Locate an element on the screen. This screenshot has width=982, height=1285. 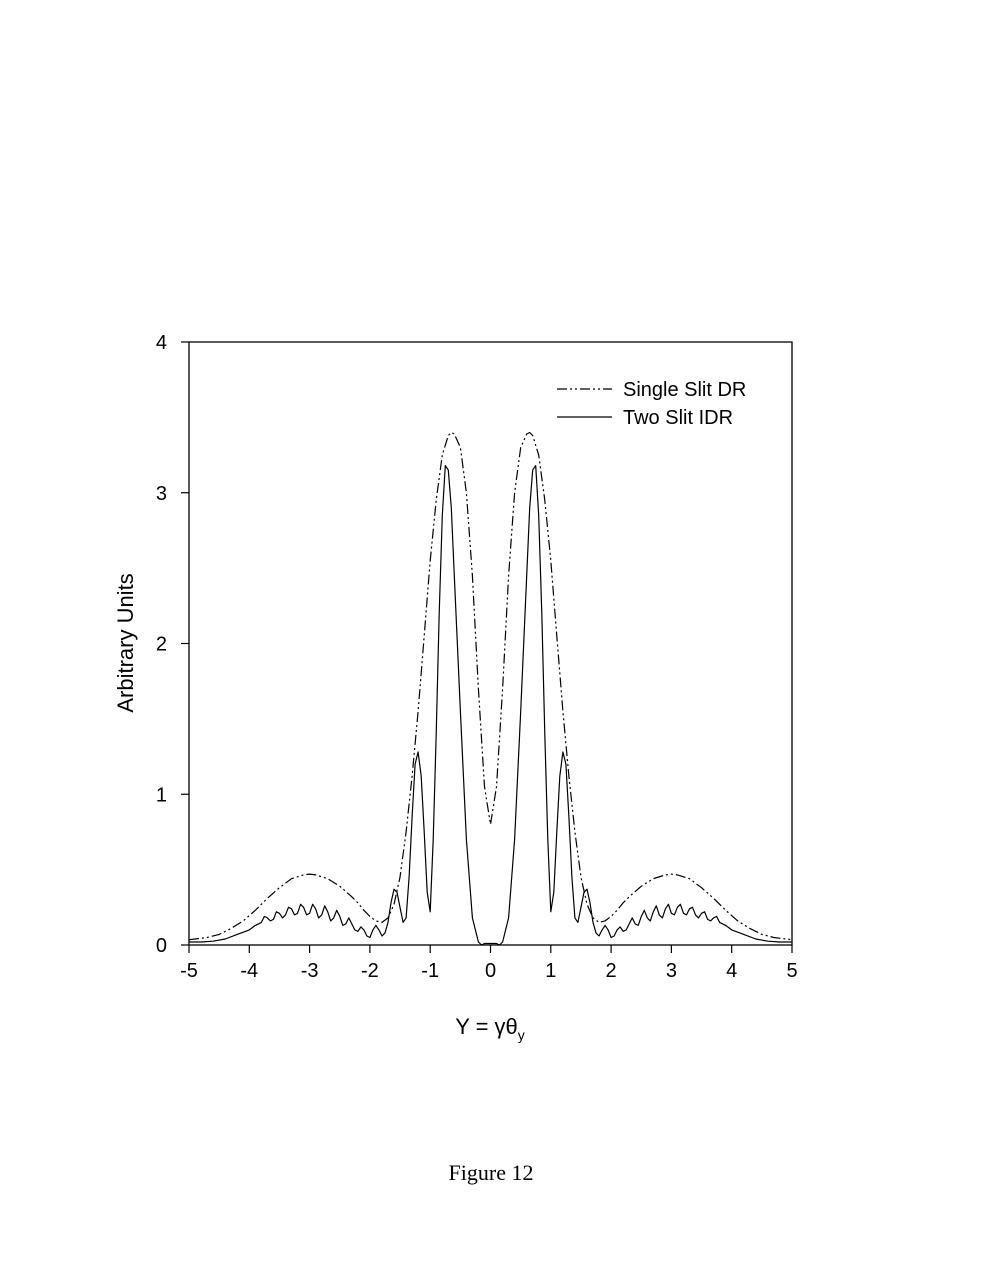
y-axis-ticks: 0 1 2 3 4 is located at coordinates (172, 644).